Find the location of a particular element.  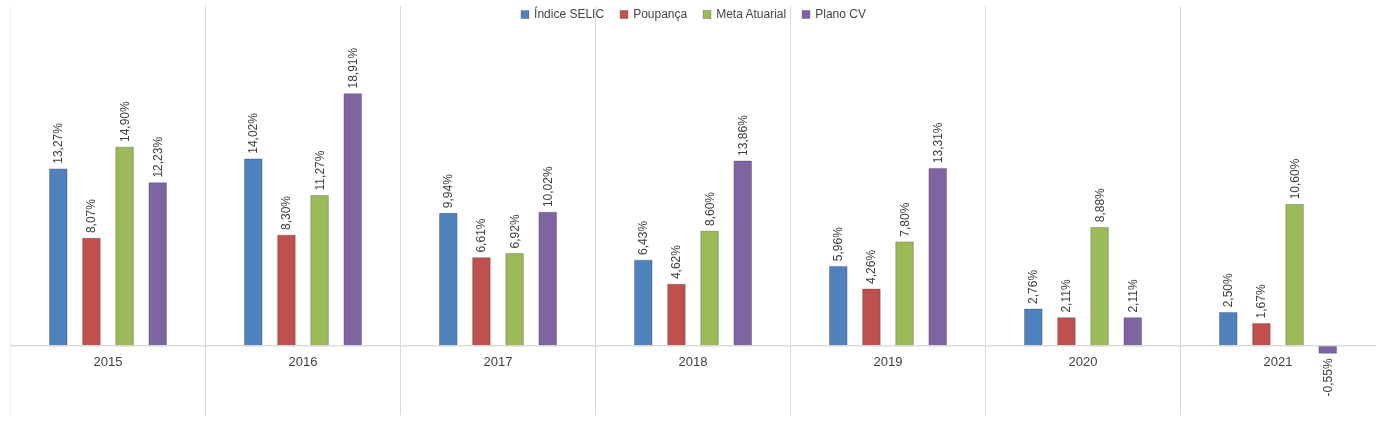

data-label: 5,96% is located at coordinates (838, 244).